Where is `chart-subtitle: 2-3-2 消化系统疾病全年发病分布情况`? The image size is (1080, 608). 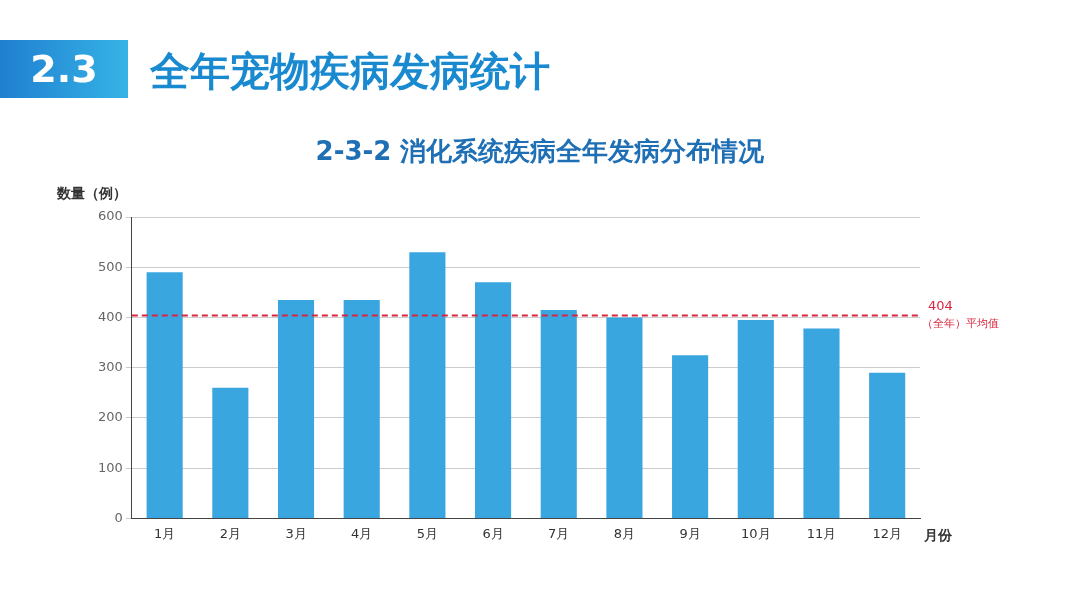 chart-subtitle: 2-3-2 消化系统疾病全年发病分布情况 is located at coordinates (540, 151).